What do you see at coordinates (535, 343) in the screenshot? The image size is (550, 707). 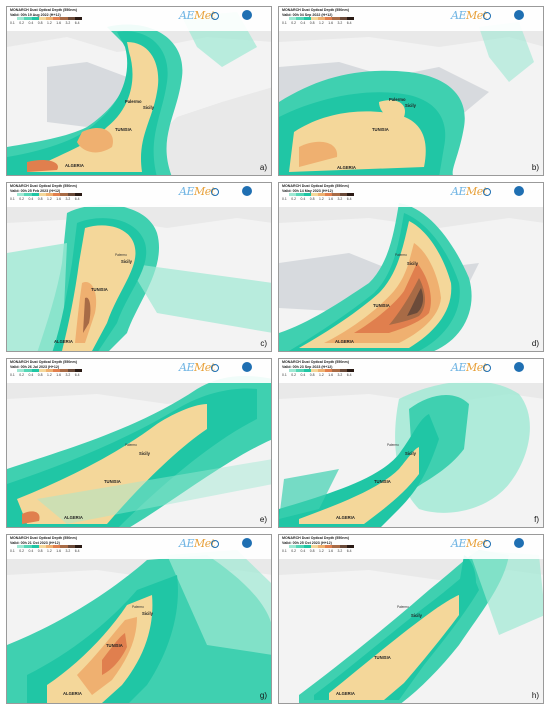 I see `panel-label: d)` at bounding box center [535, 343].